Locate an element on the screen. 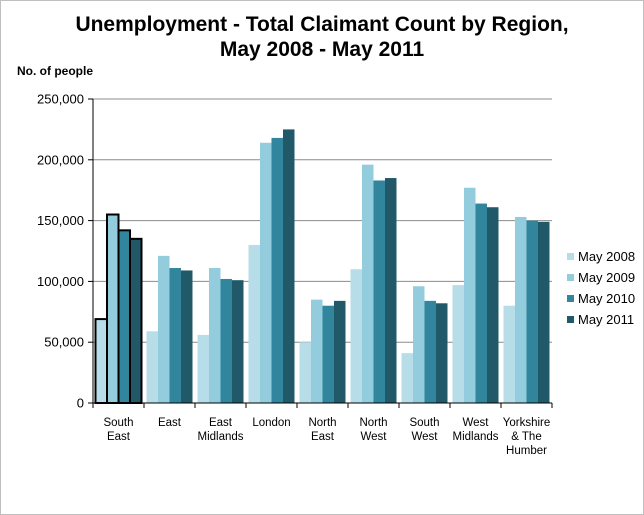 This screenshot has height=515, width=644. y-axis-ticks: 0 50,000 100,000 150,000 200,000 250,000 is located at coordinates (65, 251).